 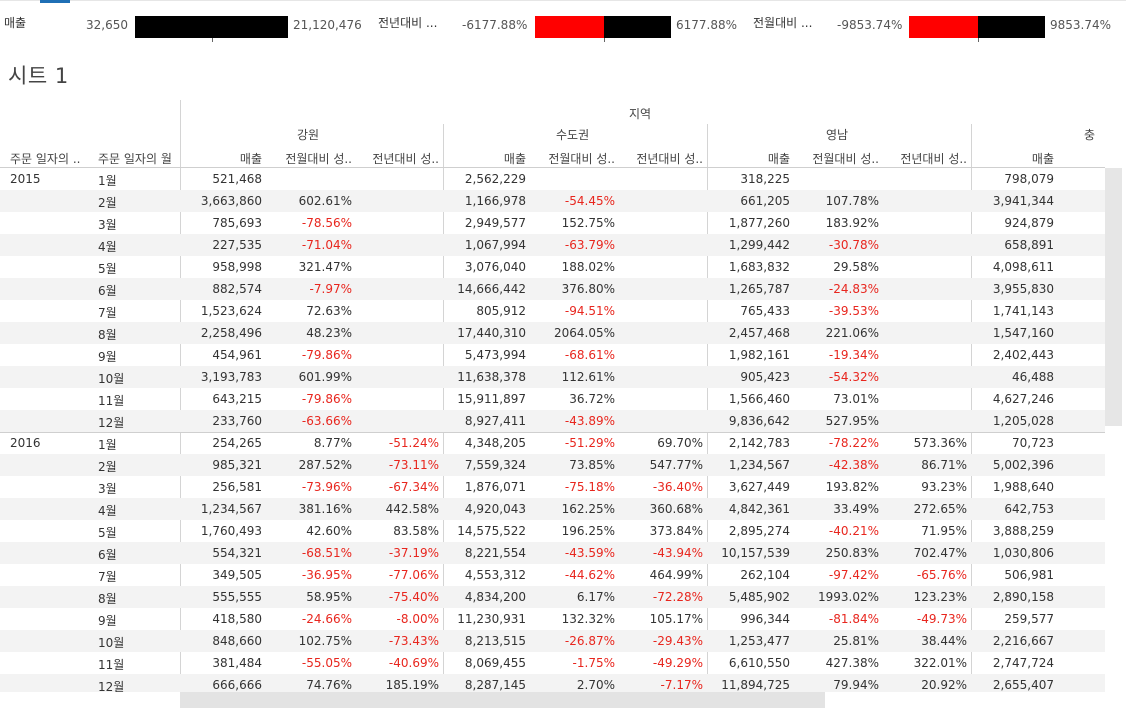 I want to click on data-cell: 105.17%, so click(x=676, y=619).